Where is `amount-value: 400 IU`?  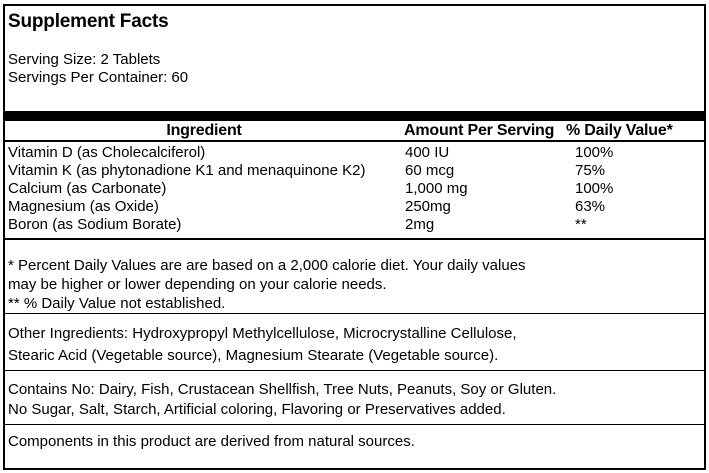
amount-value: 400 IU is located at coordinates (427, 152).